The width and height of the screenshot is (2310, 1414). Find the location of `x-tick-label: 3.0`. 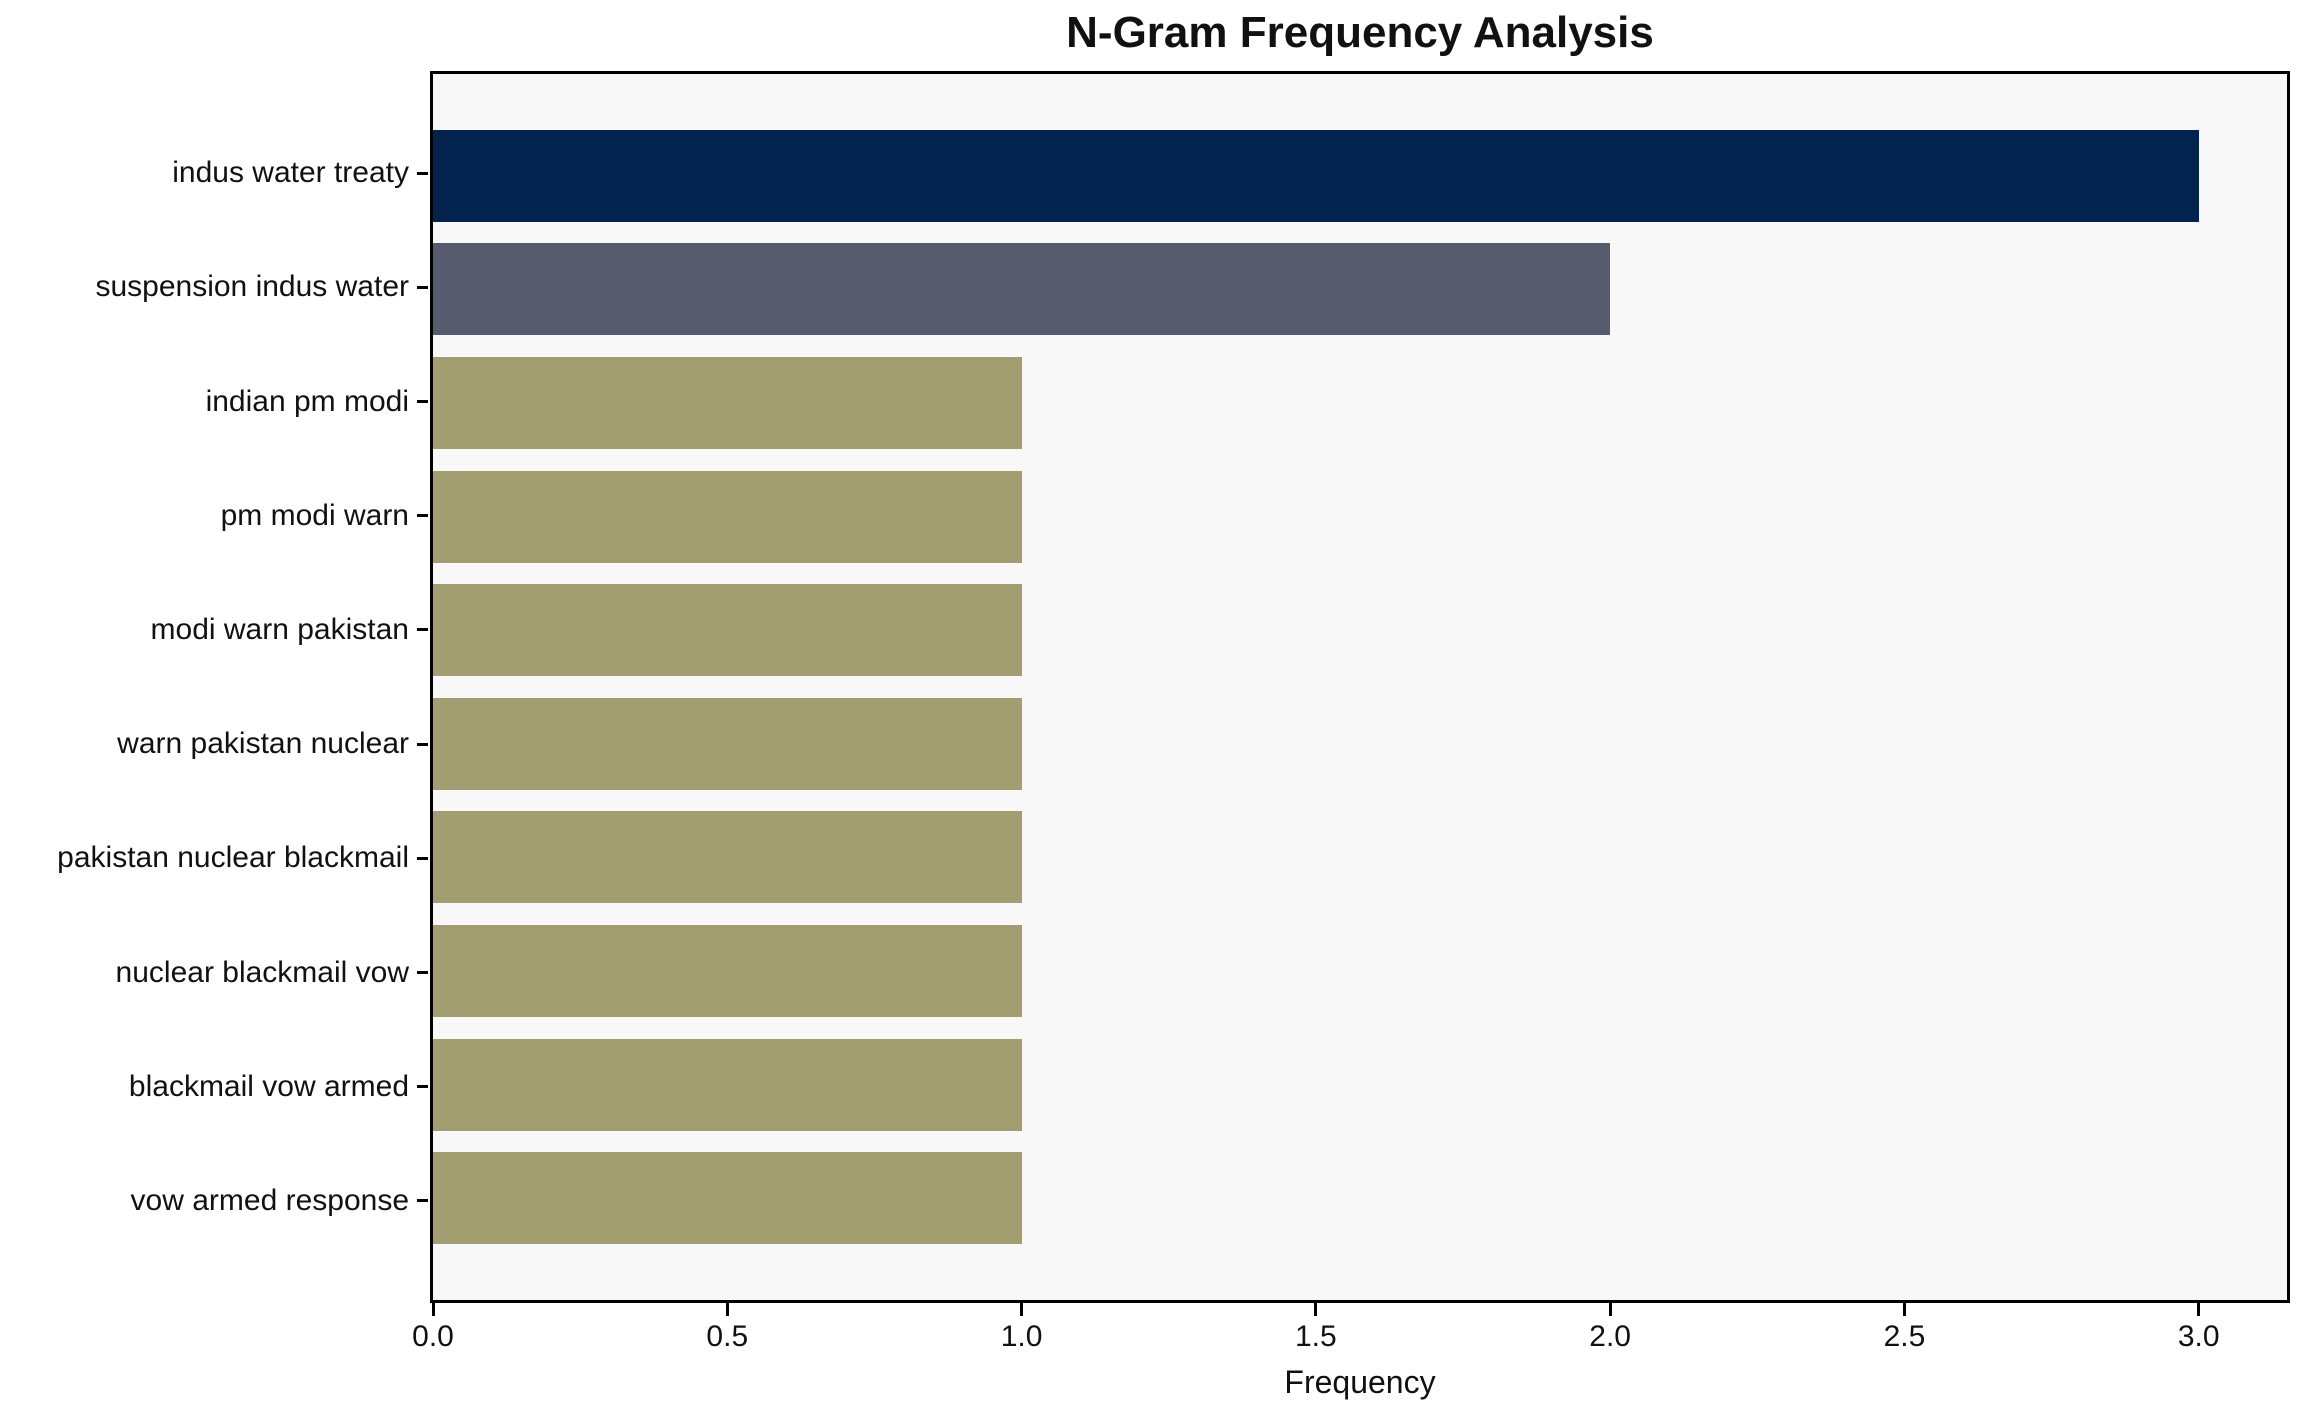

x-tick-label: 3.0 is located at coordinates (2198, 1336).